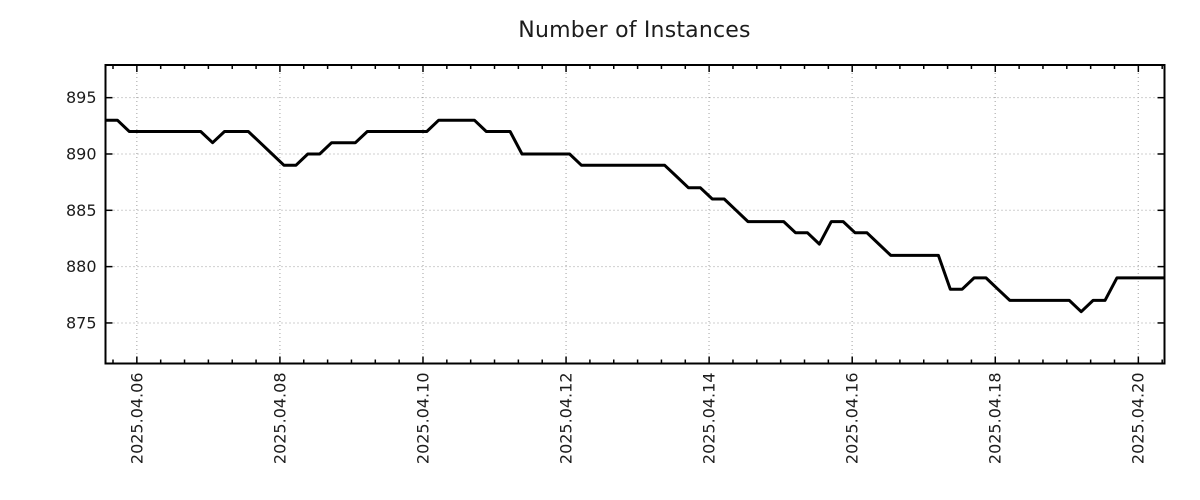 This screenshot has width=1200, height=500. What do you see at coordinates (566, 419) in the screenshot?
I see `x-tick-label: 2025.04.12` at bounding box center [566, 419].